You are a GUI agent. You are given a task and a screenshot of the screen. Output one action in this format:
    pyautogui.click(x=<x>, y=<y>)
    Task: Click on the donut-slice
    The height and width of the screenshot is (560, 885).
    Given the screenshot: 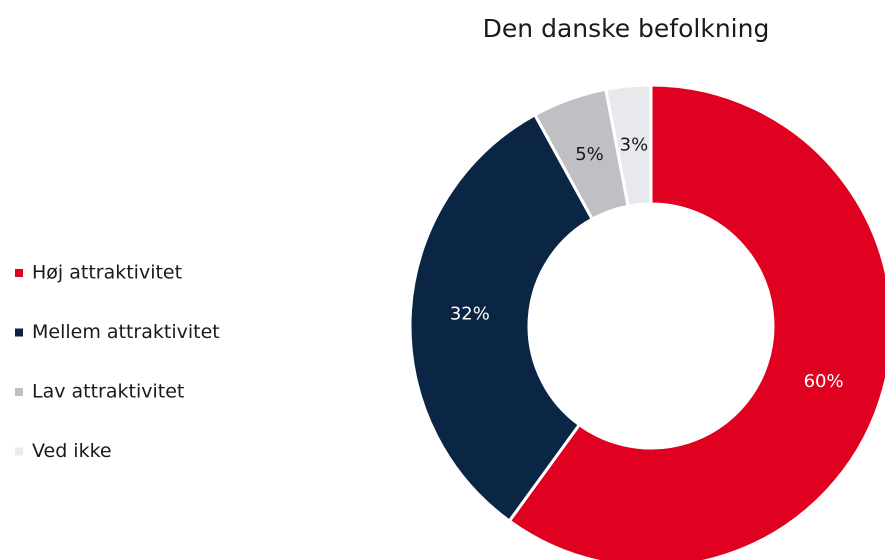 What is the action you would take?
    pyautogui.click(x=628, y=145)
    